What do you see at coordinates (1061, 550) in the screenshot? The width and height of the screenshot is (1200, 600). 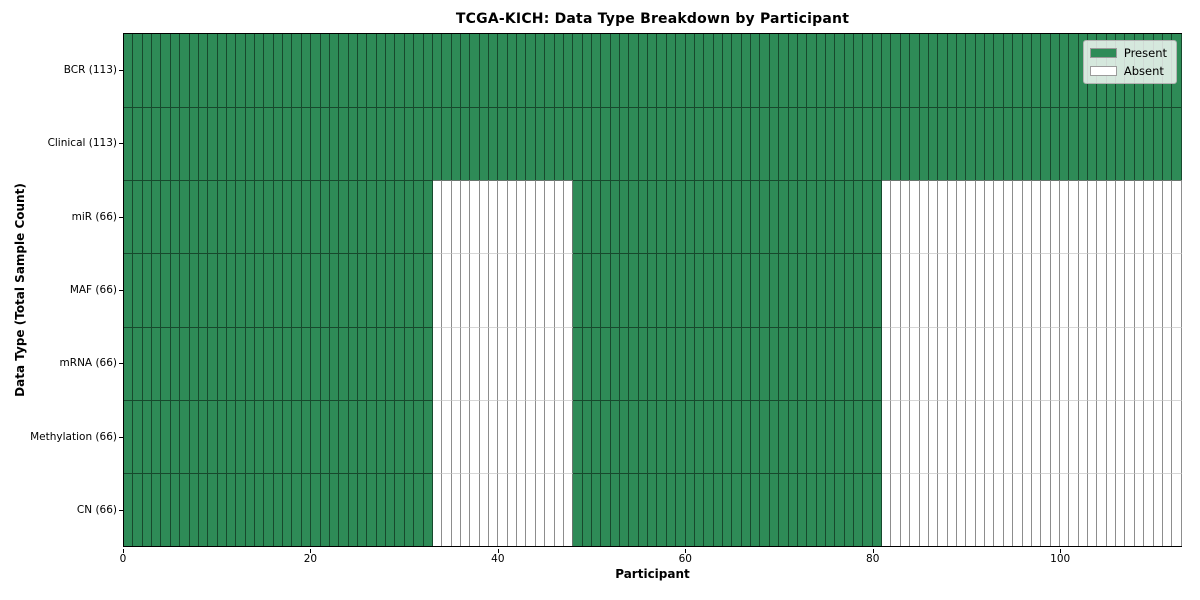 I see `x-tick-mark` at bounding box center [1061, 550].